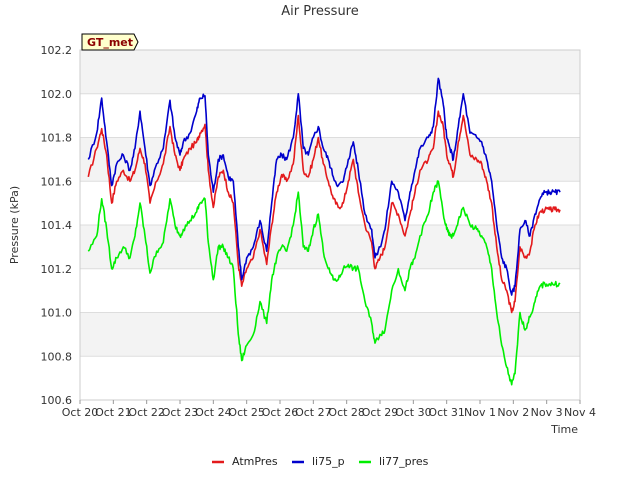 Image resolution: width=640 pixels, height=480 pixels. I want to click on x-tick-label: Oct 25, so click(246, 412).